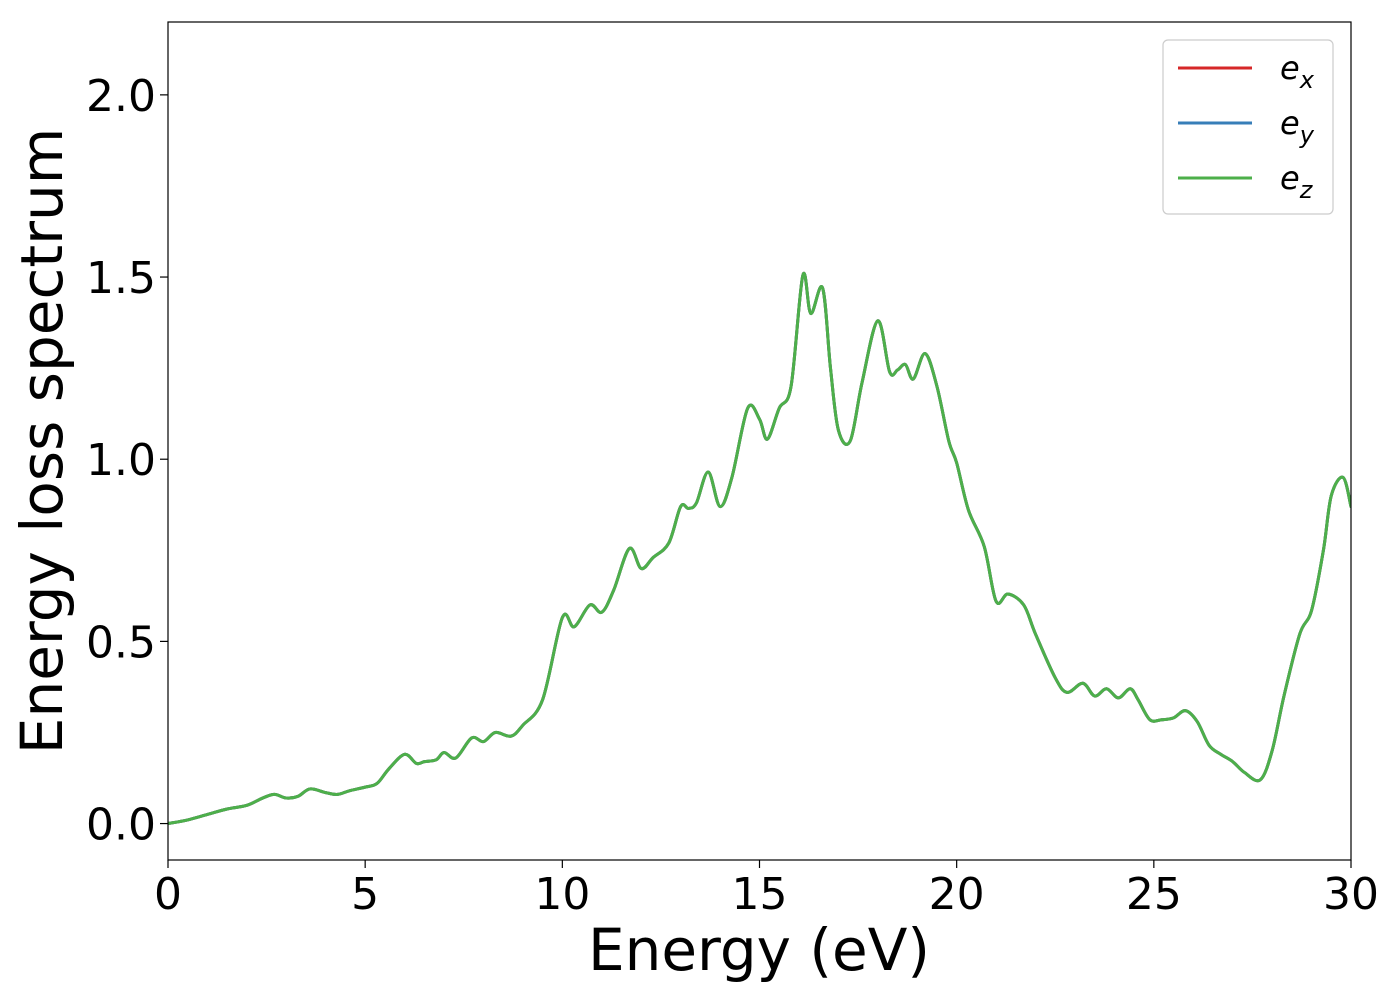 This screenshot has height=1000, width=1400. Describe the element at coordinates (121, 96) in the screenshot. I see `y-tick-label: 2.0` at that location.